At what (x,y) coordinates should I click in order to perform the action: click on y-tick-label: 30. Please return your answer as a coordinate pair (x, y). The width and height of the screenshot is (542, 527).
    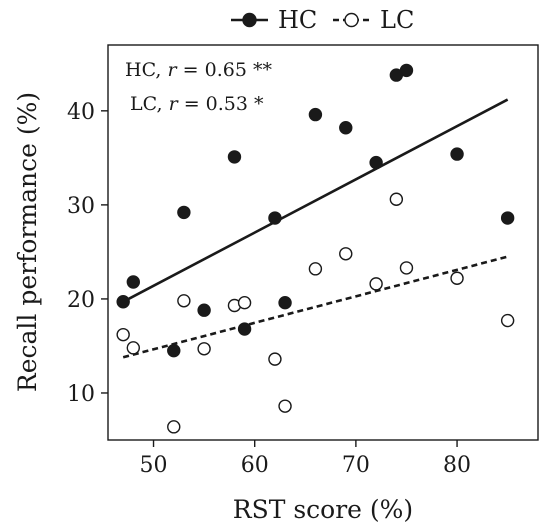
    Looking at the image, I should click on (81, 206).